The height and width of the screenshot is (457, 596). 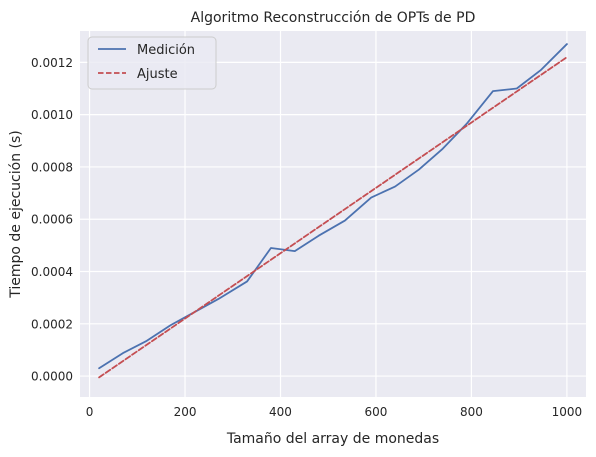 I want to click on x-tick-label: 400, so click(x=280, y=412).